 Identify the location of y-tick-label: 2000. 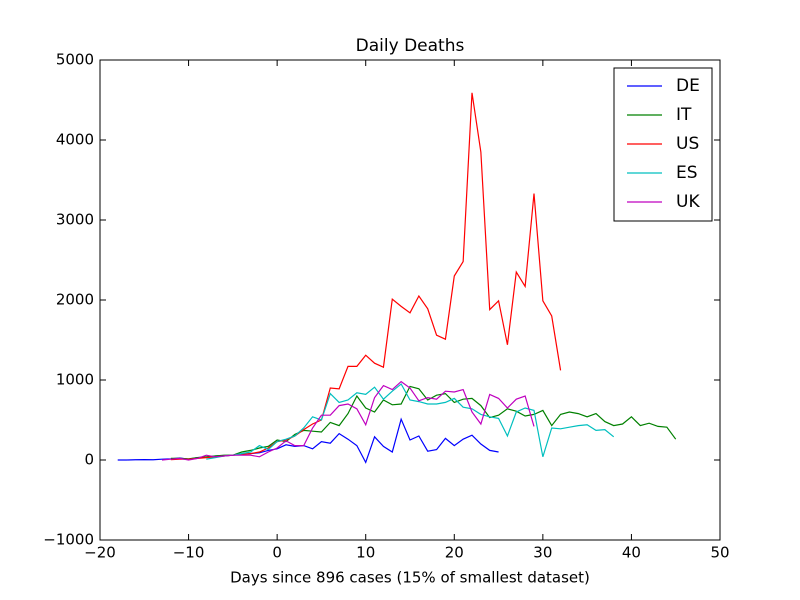
(75, 300).